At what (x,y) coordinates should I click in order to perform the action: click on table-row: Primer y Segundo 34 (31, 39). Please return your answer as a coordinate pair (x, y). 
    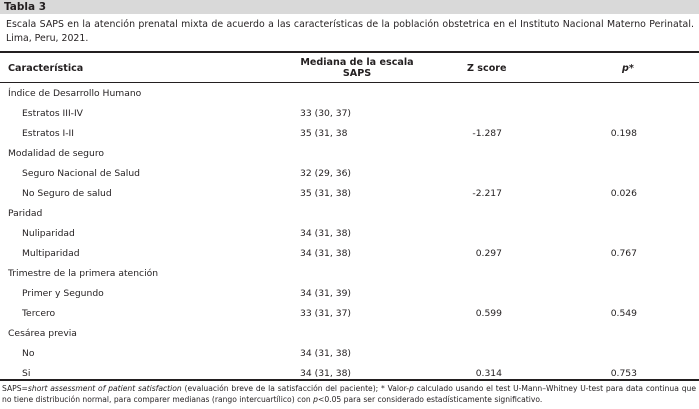
    Looking at the image, I should click on (349, 294).